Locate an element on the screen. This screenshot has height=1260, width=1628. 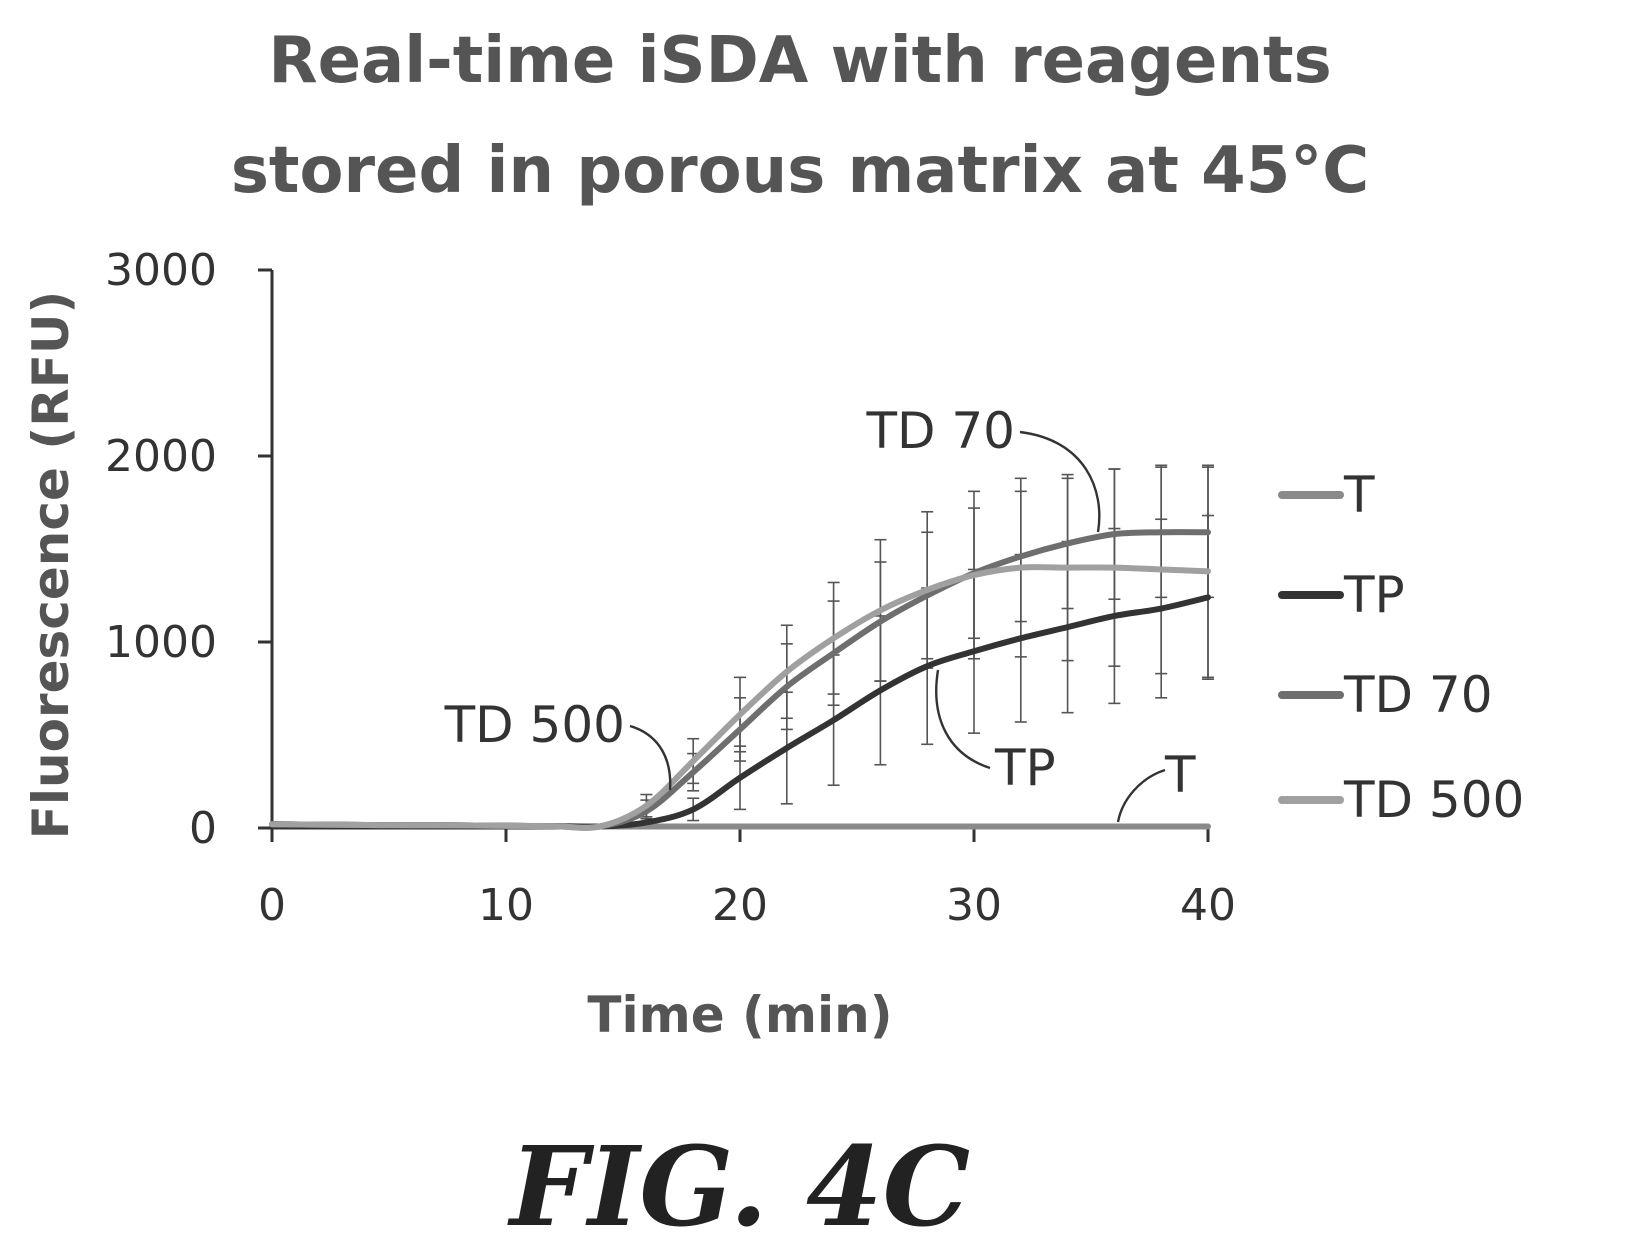
x-tick-label: 40 is located at coordinates (1208, 905).